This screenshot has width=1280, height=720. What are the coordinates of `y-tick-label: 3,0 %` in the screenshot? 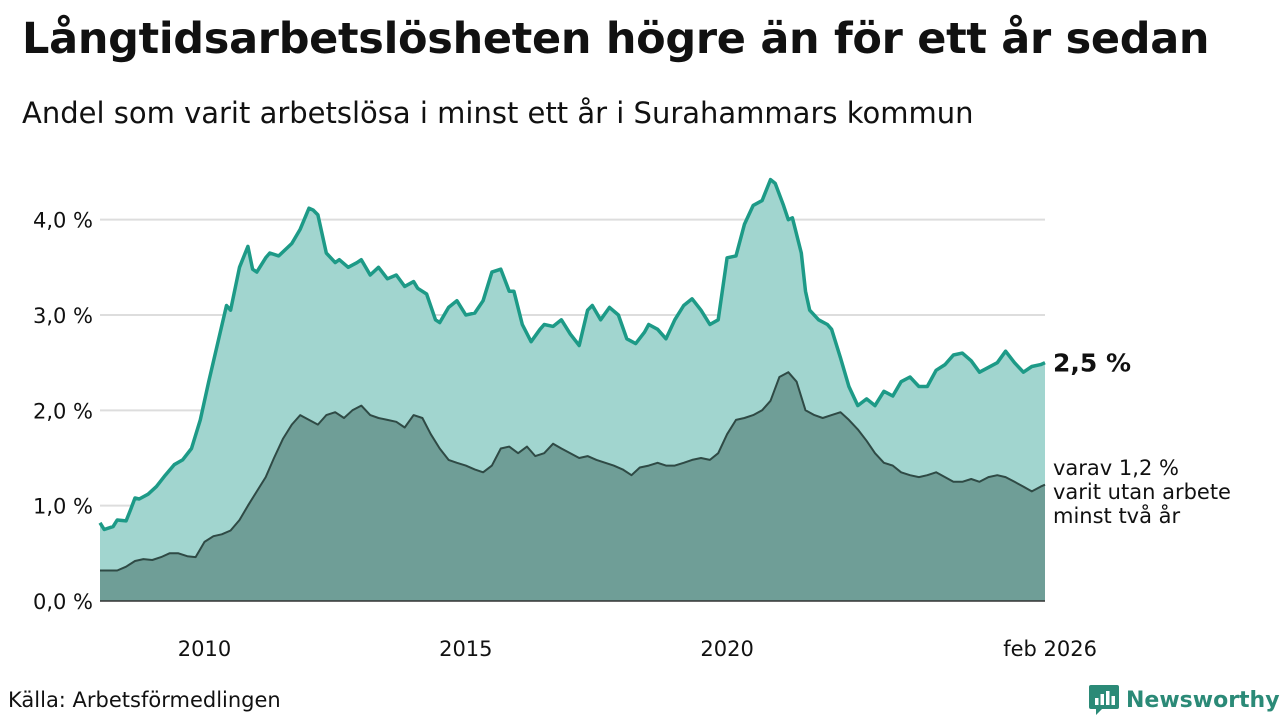 It's located at (63, 316).